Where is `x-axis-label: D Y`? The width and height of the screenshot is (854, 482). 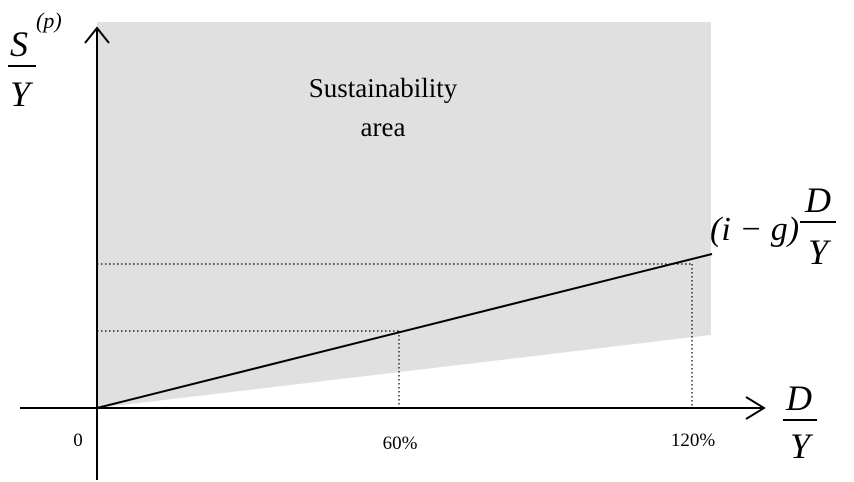
x-axis-label: D Y is located at coordinates (800, 422).